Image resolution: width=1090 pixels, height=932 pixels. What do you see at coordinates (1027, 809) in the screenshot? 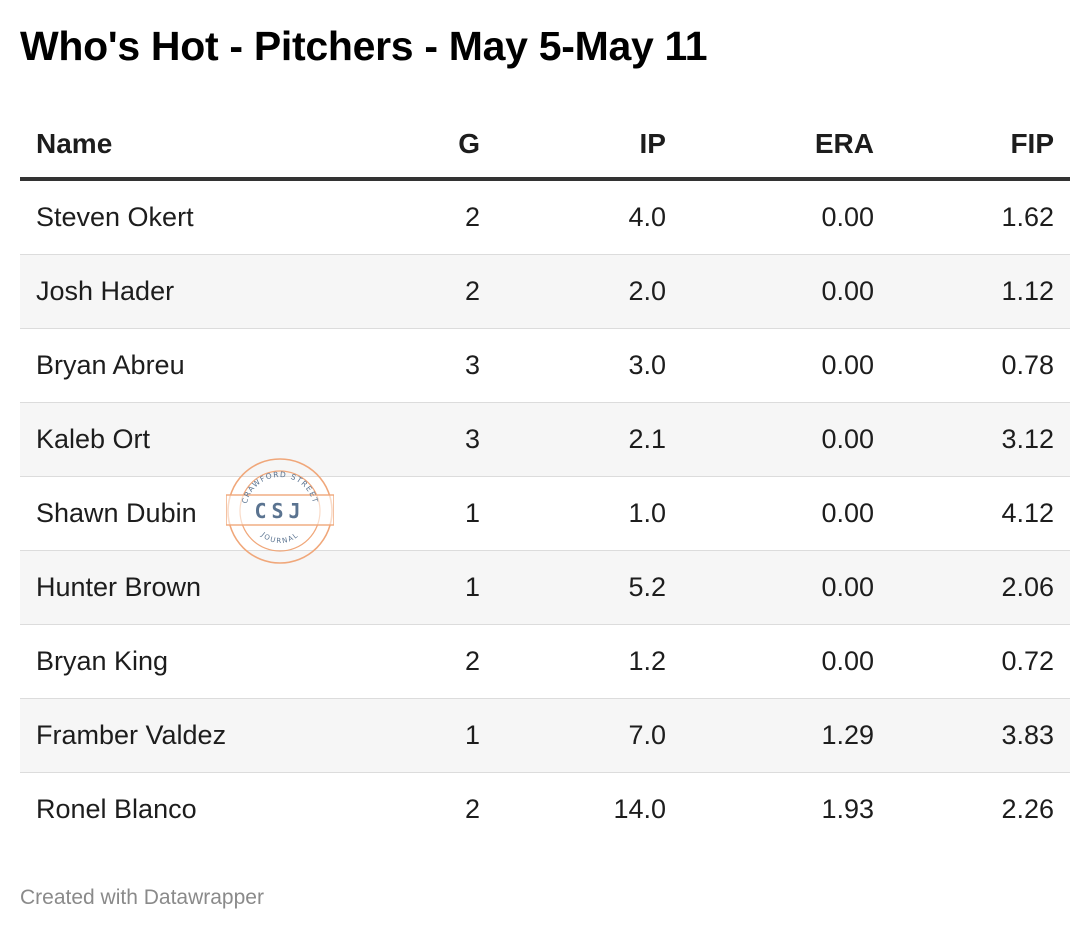
I see `cell-fip: 2.26` at bounding box center [1027, 809].